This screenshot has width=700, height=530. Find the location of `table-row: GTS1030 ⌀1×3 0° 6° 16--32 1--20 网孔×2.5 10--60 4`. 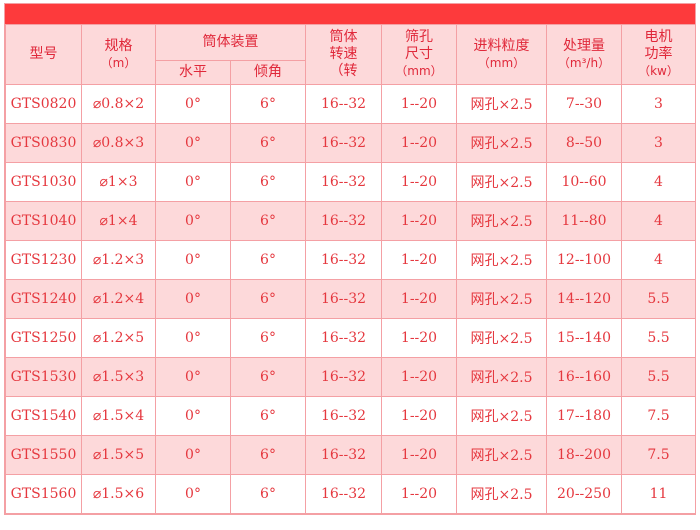

table-row: GTS1030 ⌀1×3 0° 6° 16--32 1--20 网孔×2.5 10--60 4 is located at coordinates (350, 182).